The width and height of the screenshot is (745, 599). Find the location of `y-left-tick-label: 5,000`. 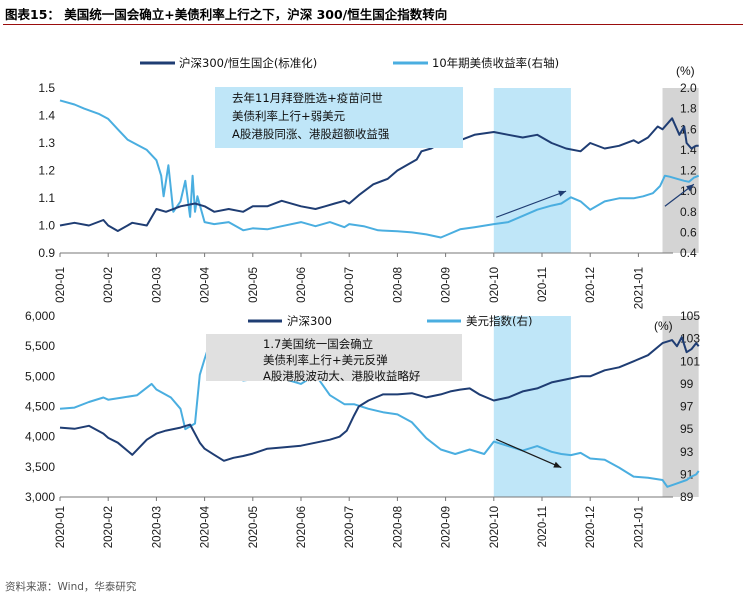

y-left-tick-label: 5,000 is located at coordinates (40, 376).